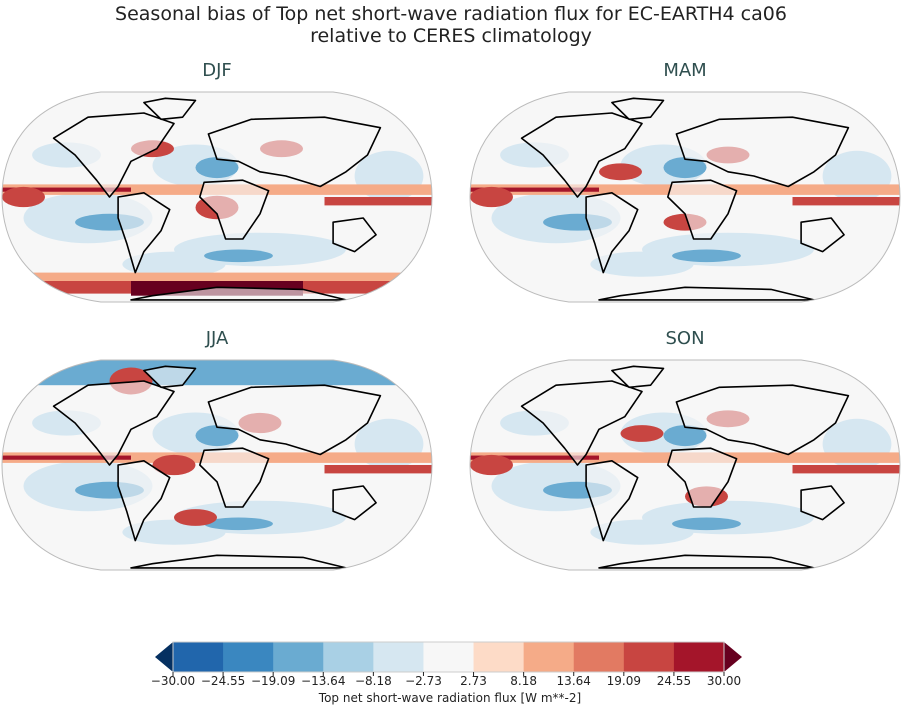  I want to click on colorbar-tick-label: 13.64, so click(574, 681).